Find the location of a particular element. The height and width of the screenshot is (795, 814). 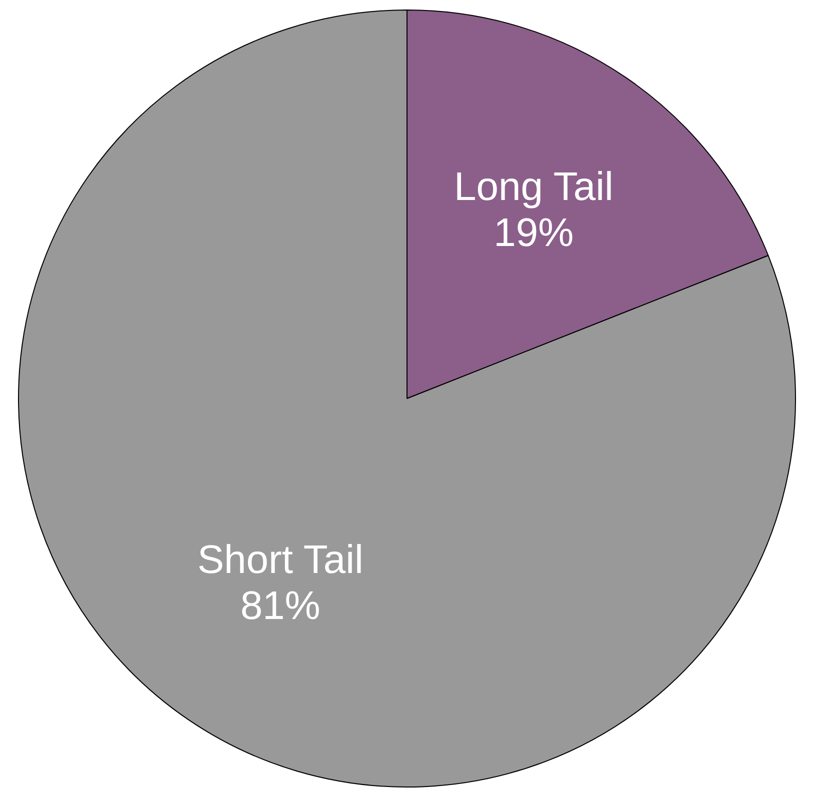

slice-label: Short Tail is located at coordinates (280, 560).